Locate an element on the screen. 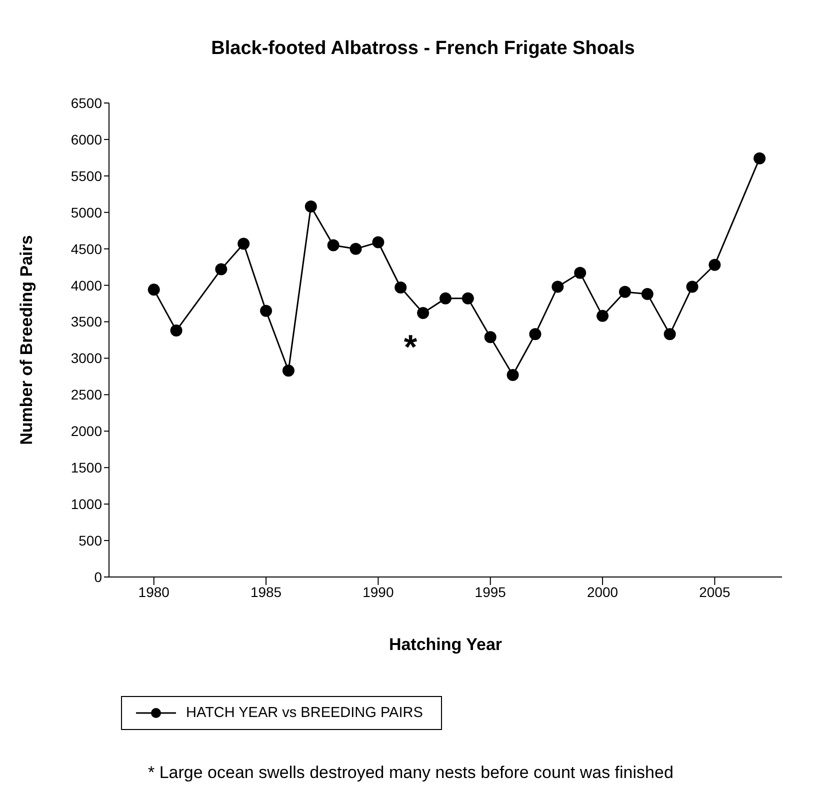 The width and height of the screenshot is (829, 797). y-tick-label: 0 is located at coordinates (98, 576).